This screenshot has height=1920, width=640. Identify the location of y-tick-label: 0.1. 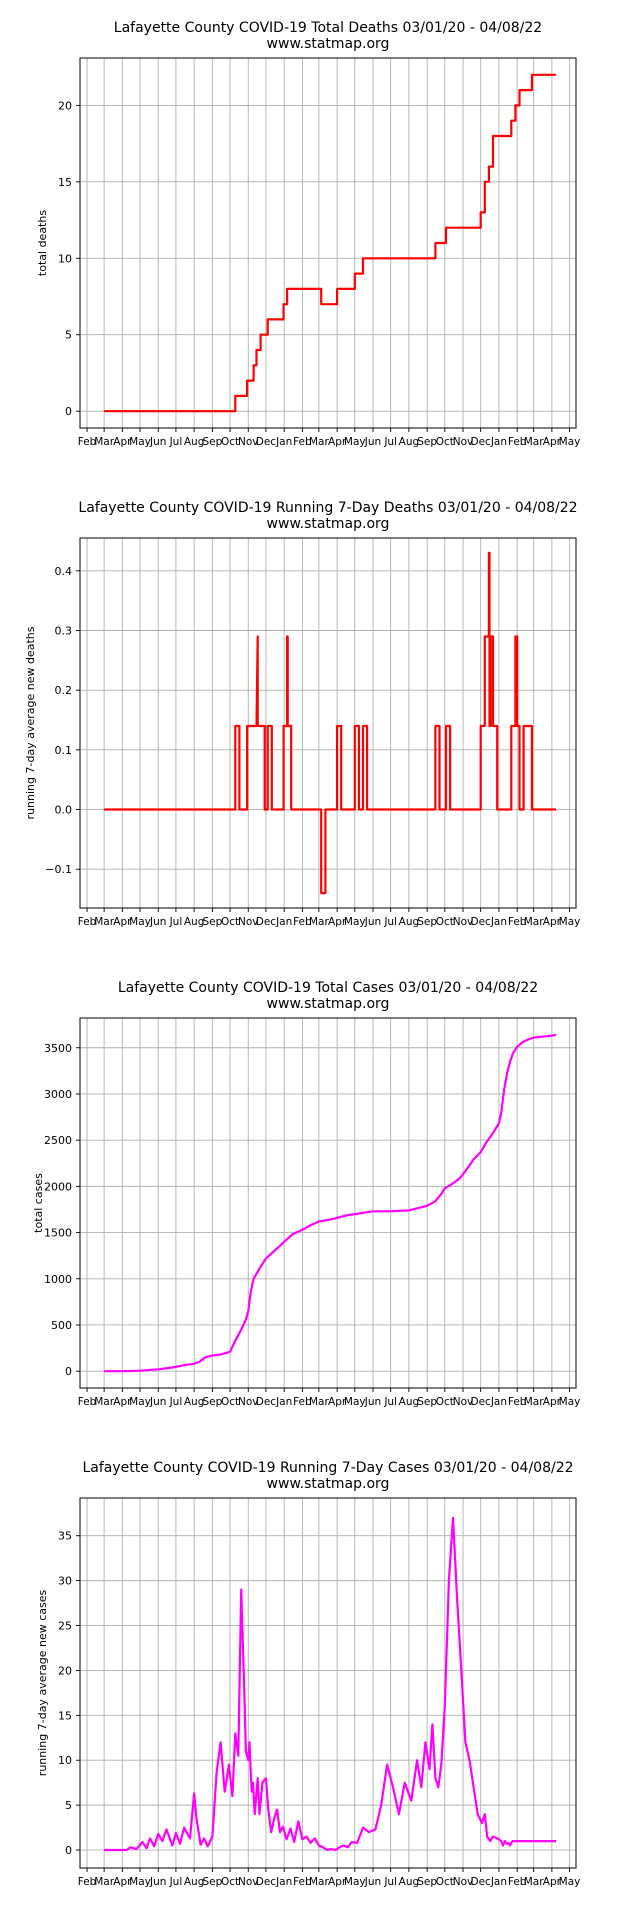
(64, 750).